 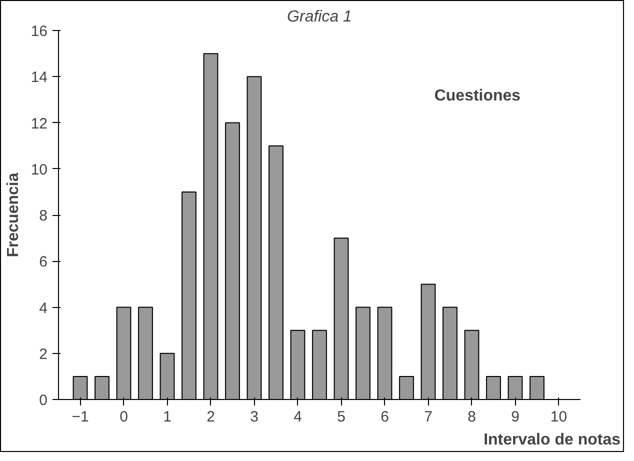 I want to click on x-tick-label: 1, so click(x=167, y=417).